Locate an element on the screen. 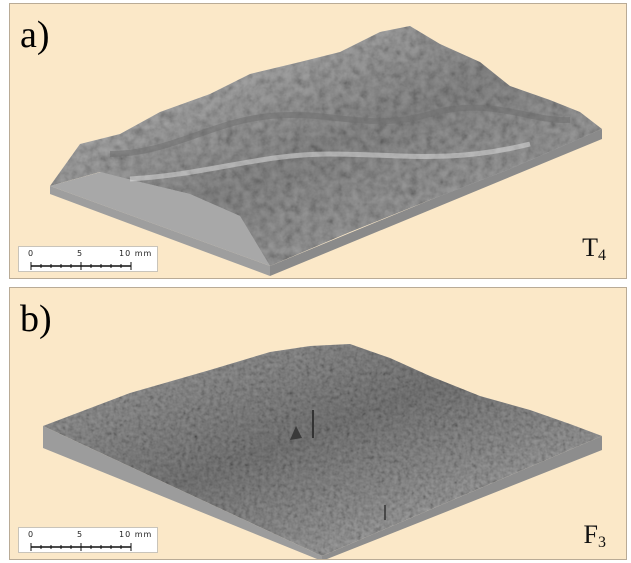  sample-label-f3: F3 is located at coordinates (594, 535).